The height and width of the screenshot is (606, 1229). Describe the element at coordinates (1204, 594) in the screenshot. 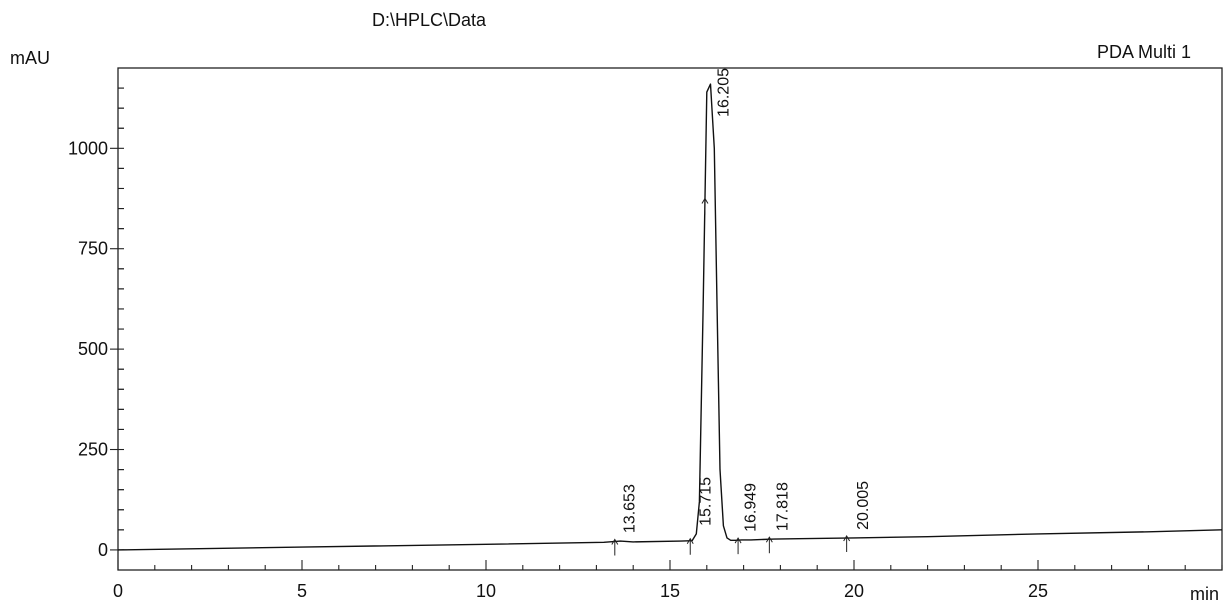

I see `x-axis-unit-label: min` at that location.